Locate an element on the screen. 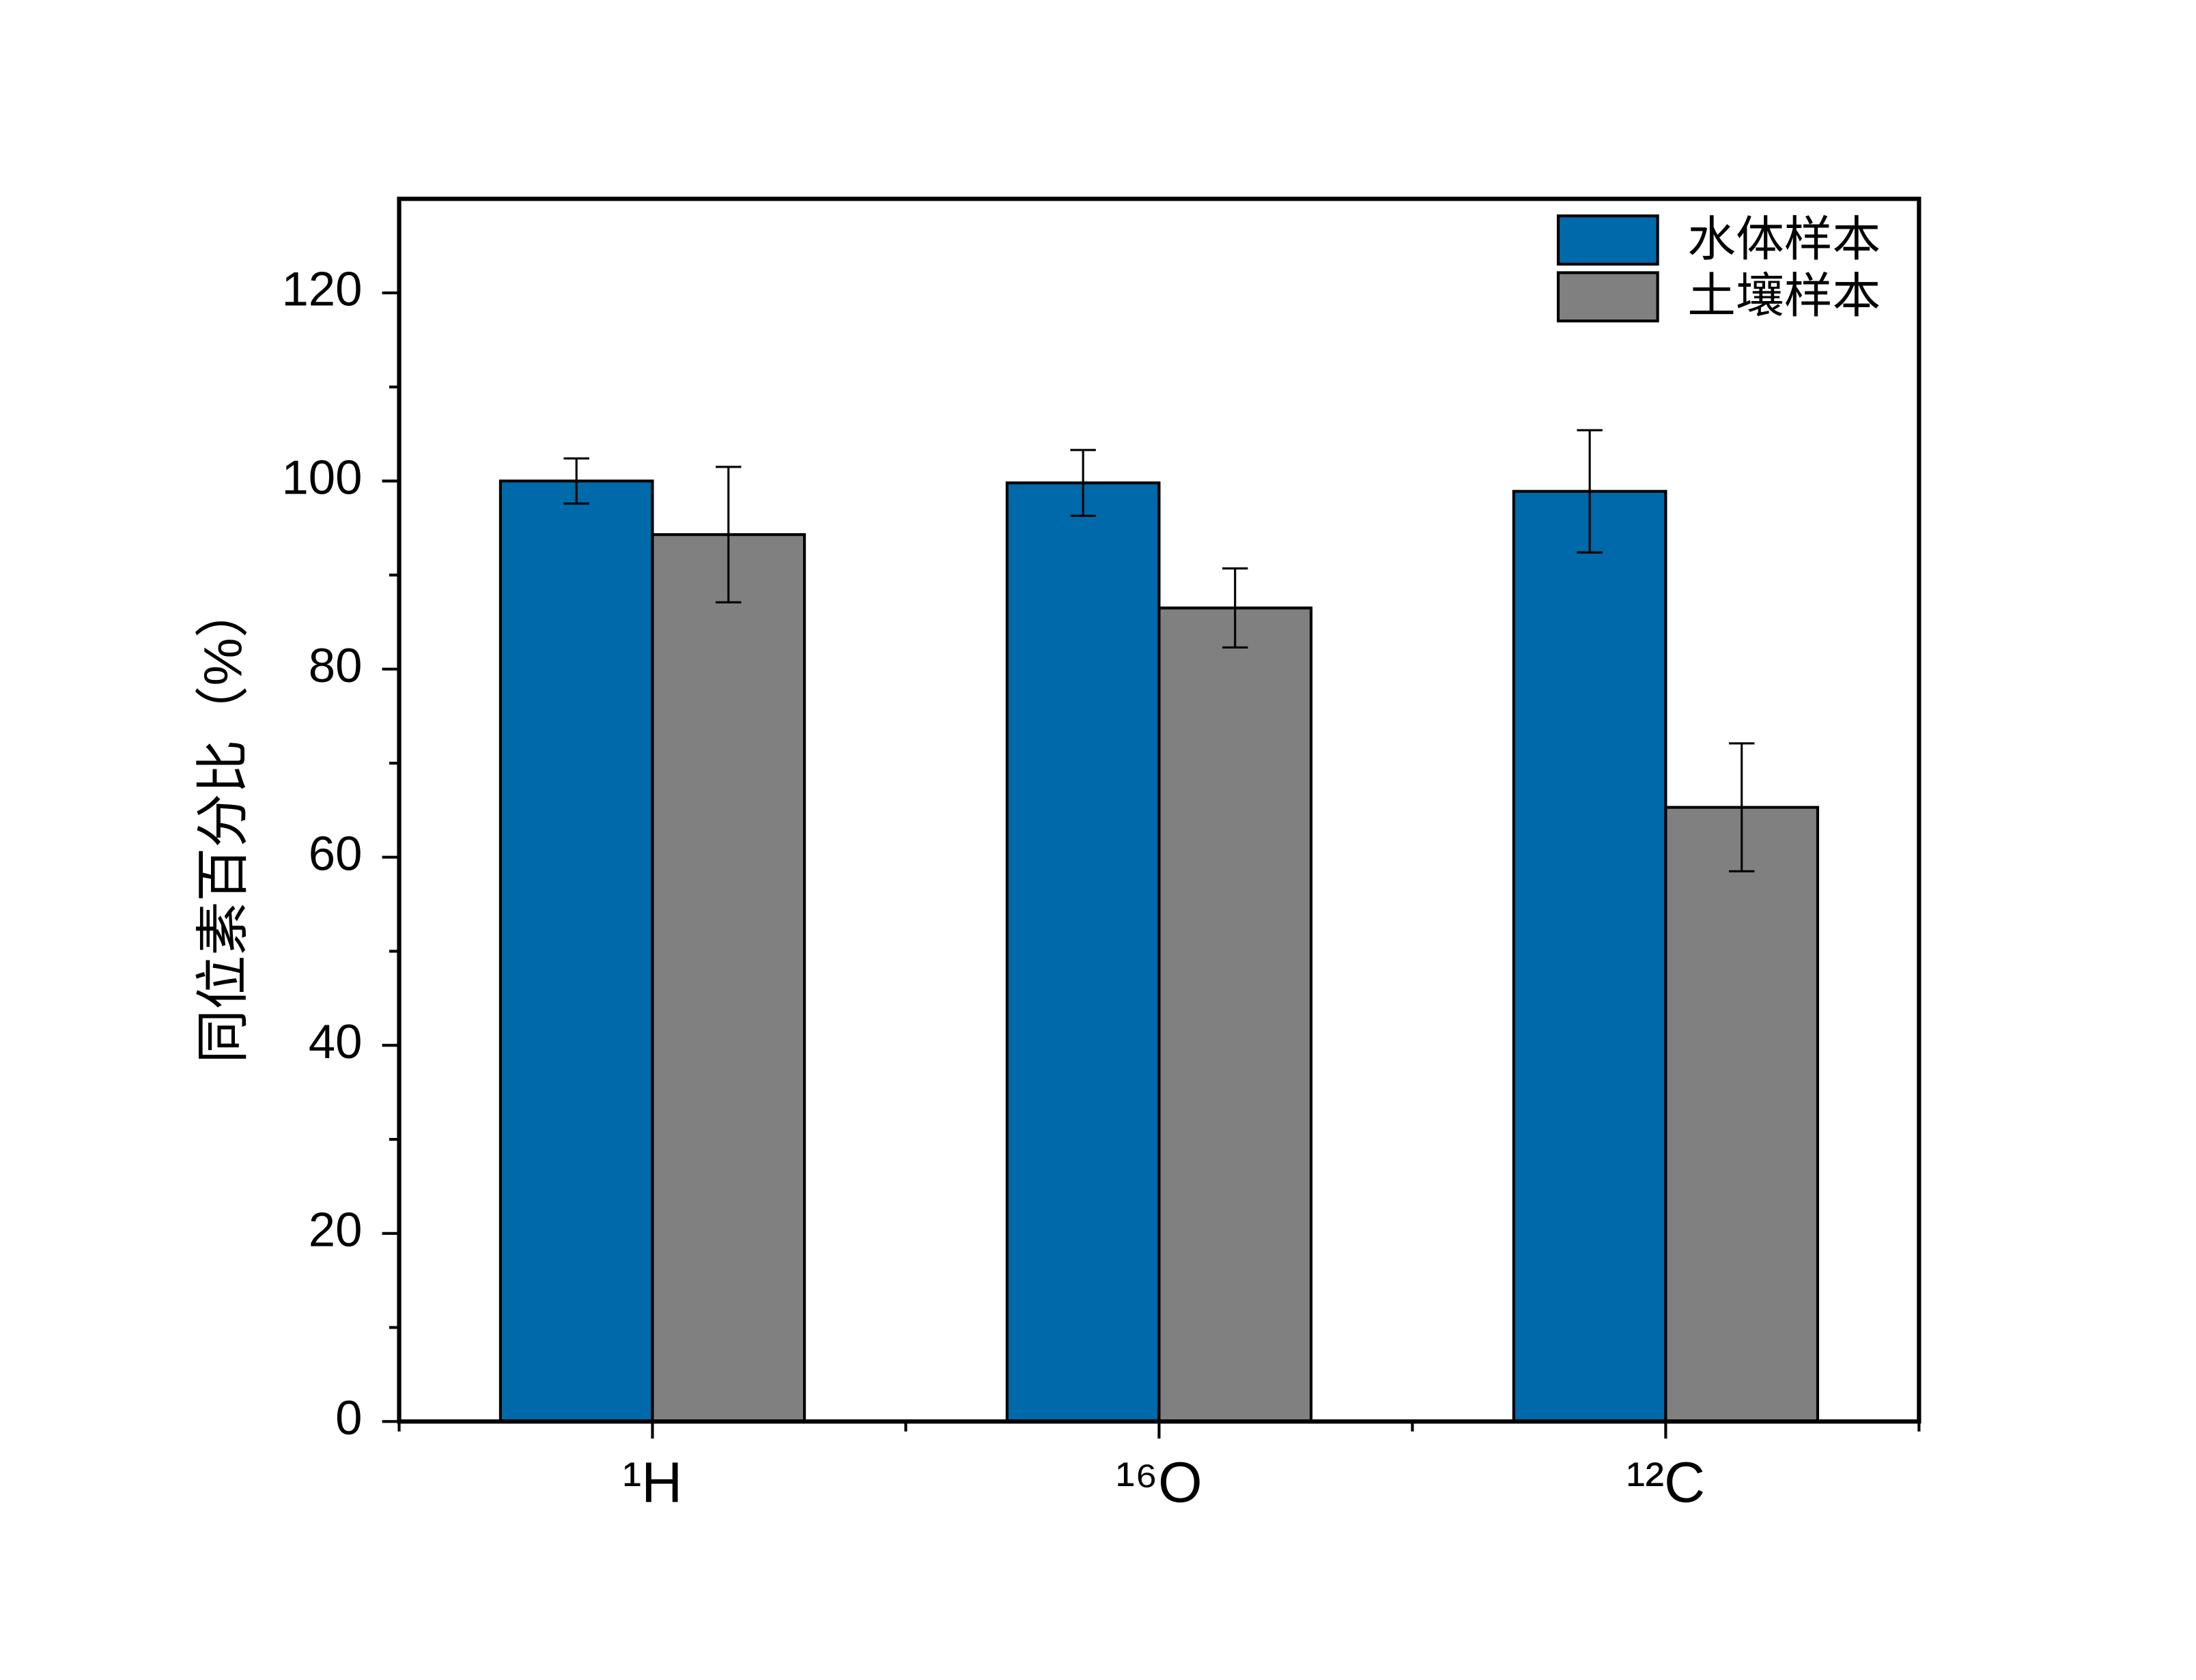 This screenshot has width=2196, height=1680. y-tick-label: 100 is located at coordinates (321, 477).